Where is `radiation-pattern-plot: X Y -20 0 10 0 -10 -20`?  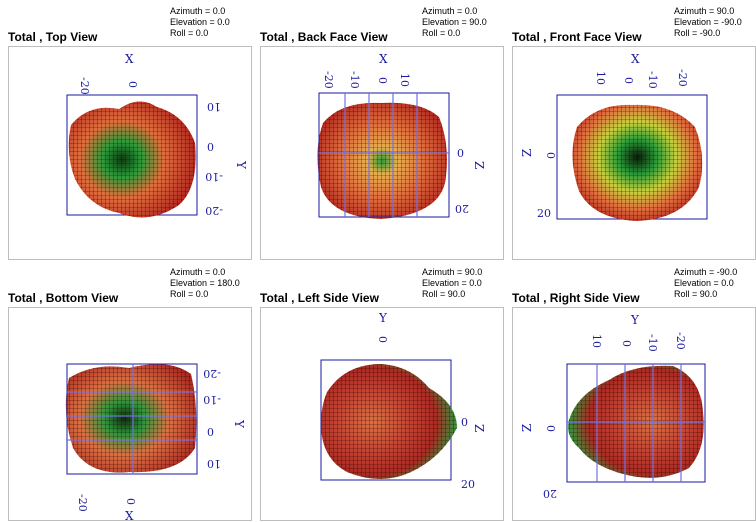 radiation-pattern-plot: X Y -20 0 10 0 -10 -20 is located at coordinates (157, 135).